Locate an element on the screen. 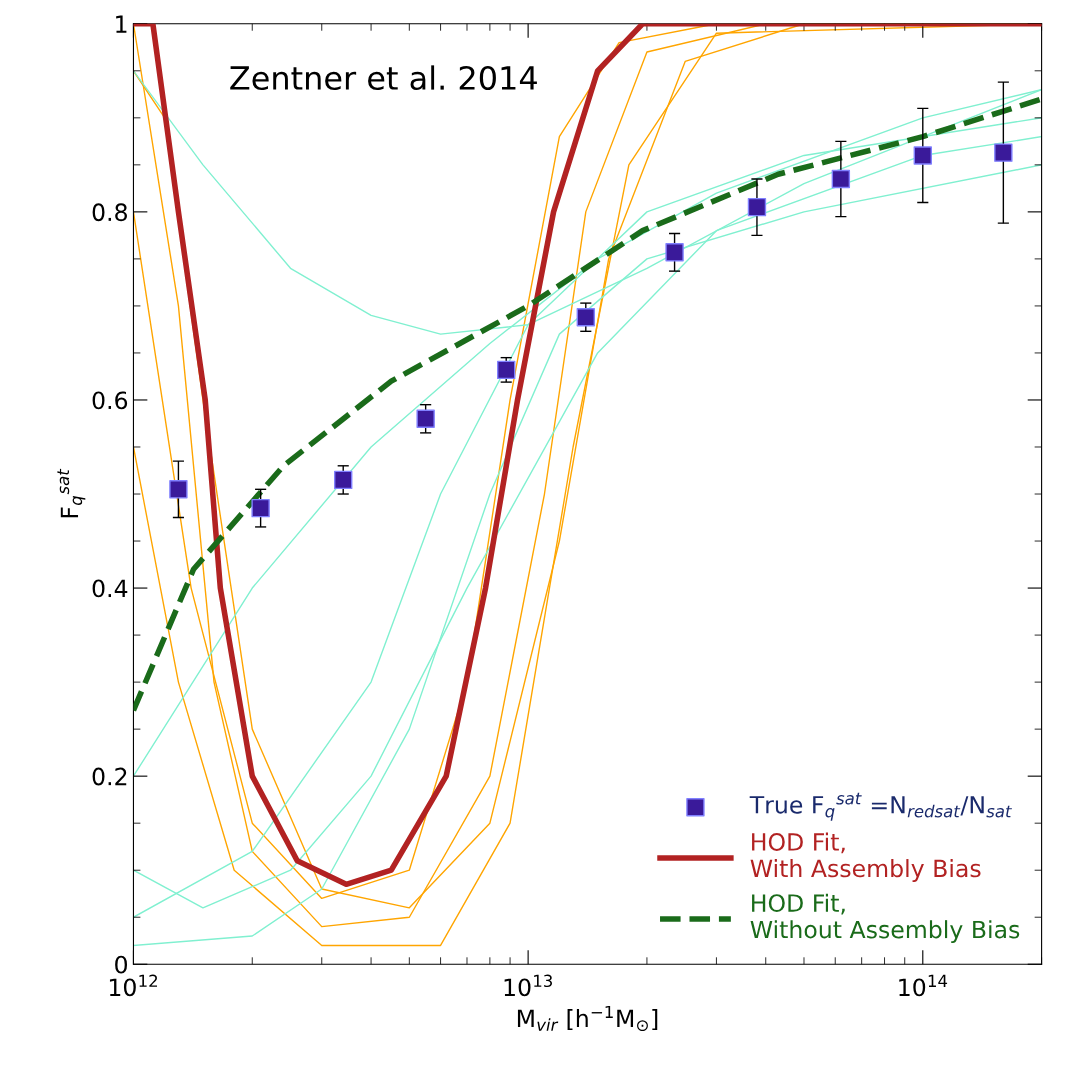 This screenshot has width=1085, height=1081. x-tick-label: 10$^{14}$ is located at coordinates (923, 985).